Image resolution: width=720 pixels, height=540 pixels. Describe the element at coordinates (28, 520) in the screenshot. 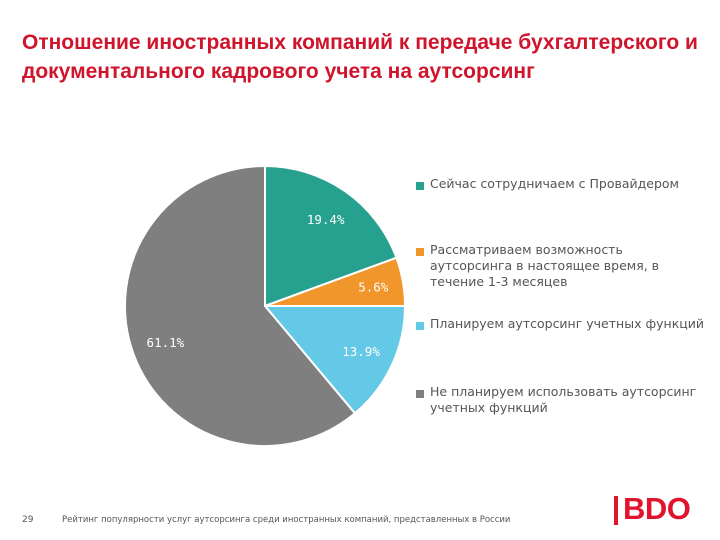

I see `page-number: 29` at that location.